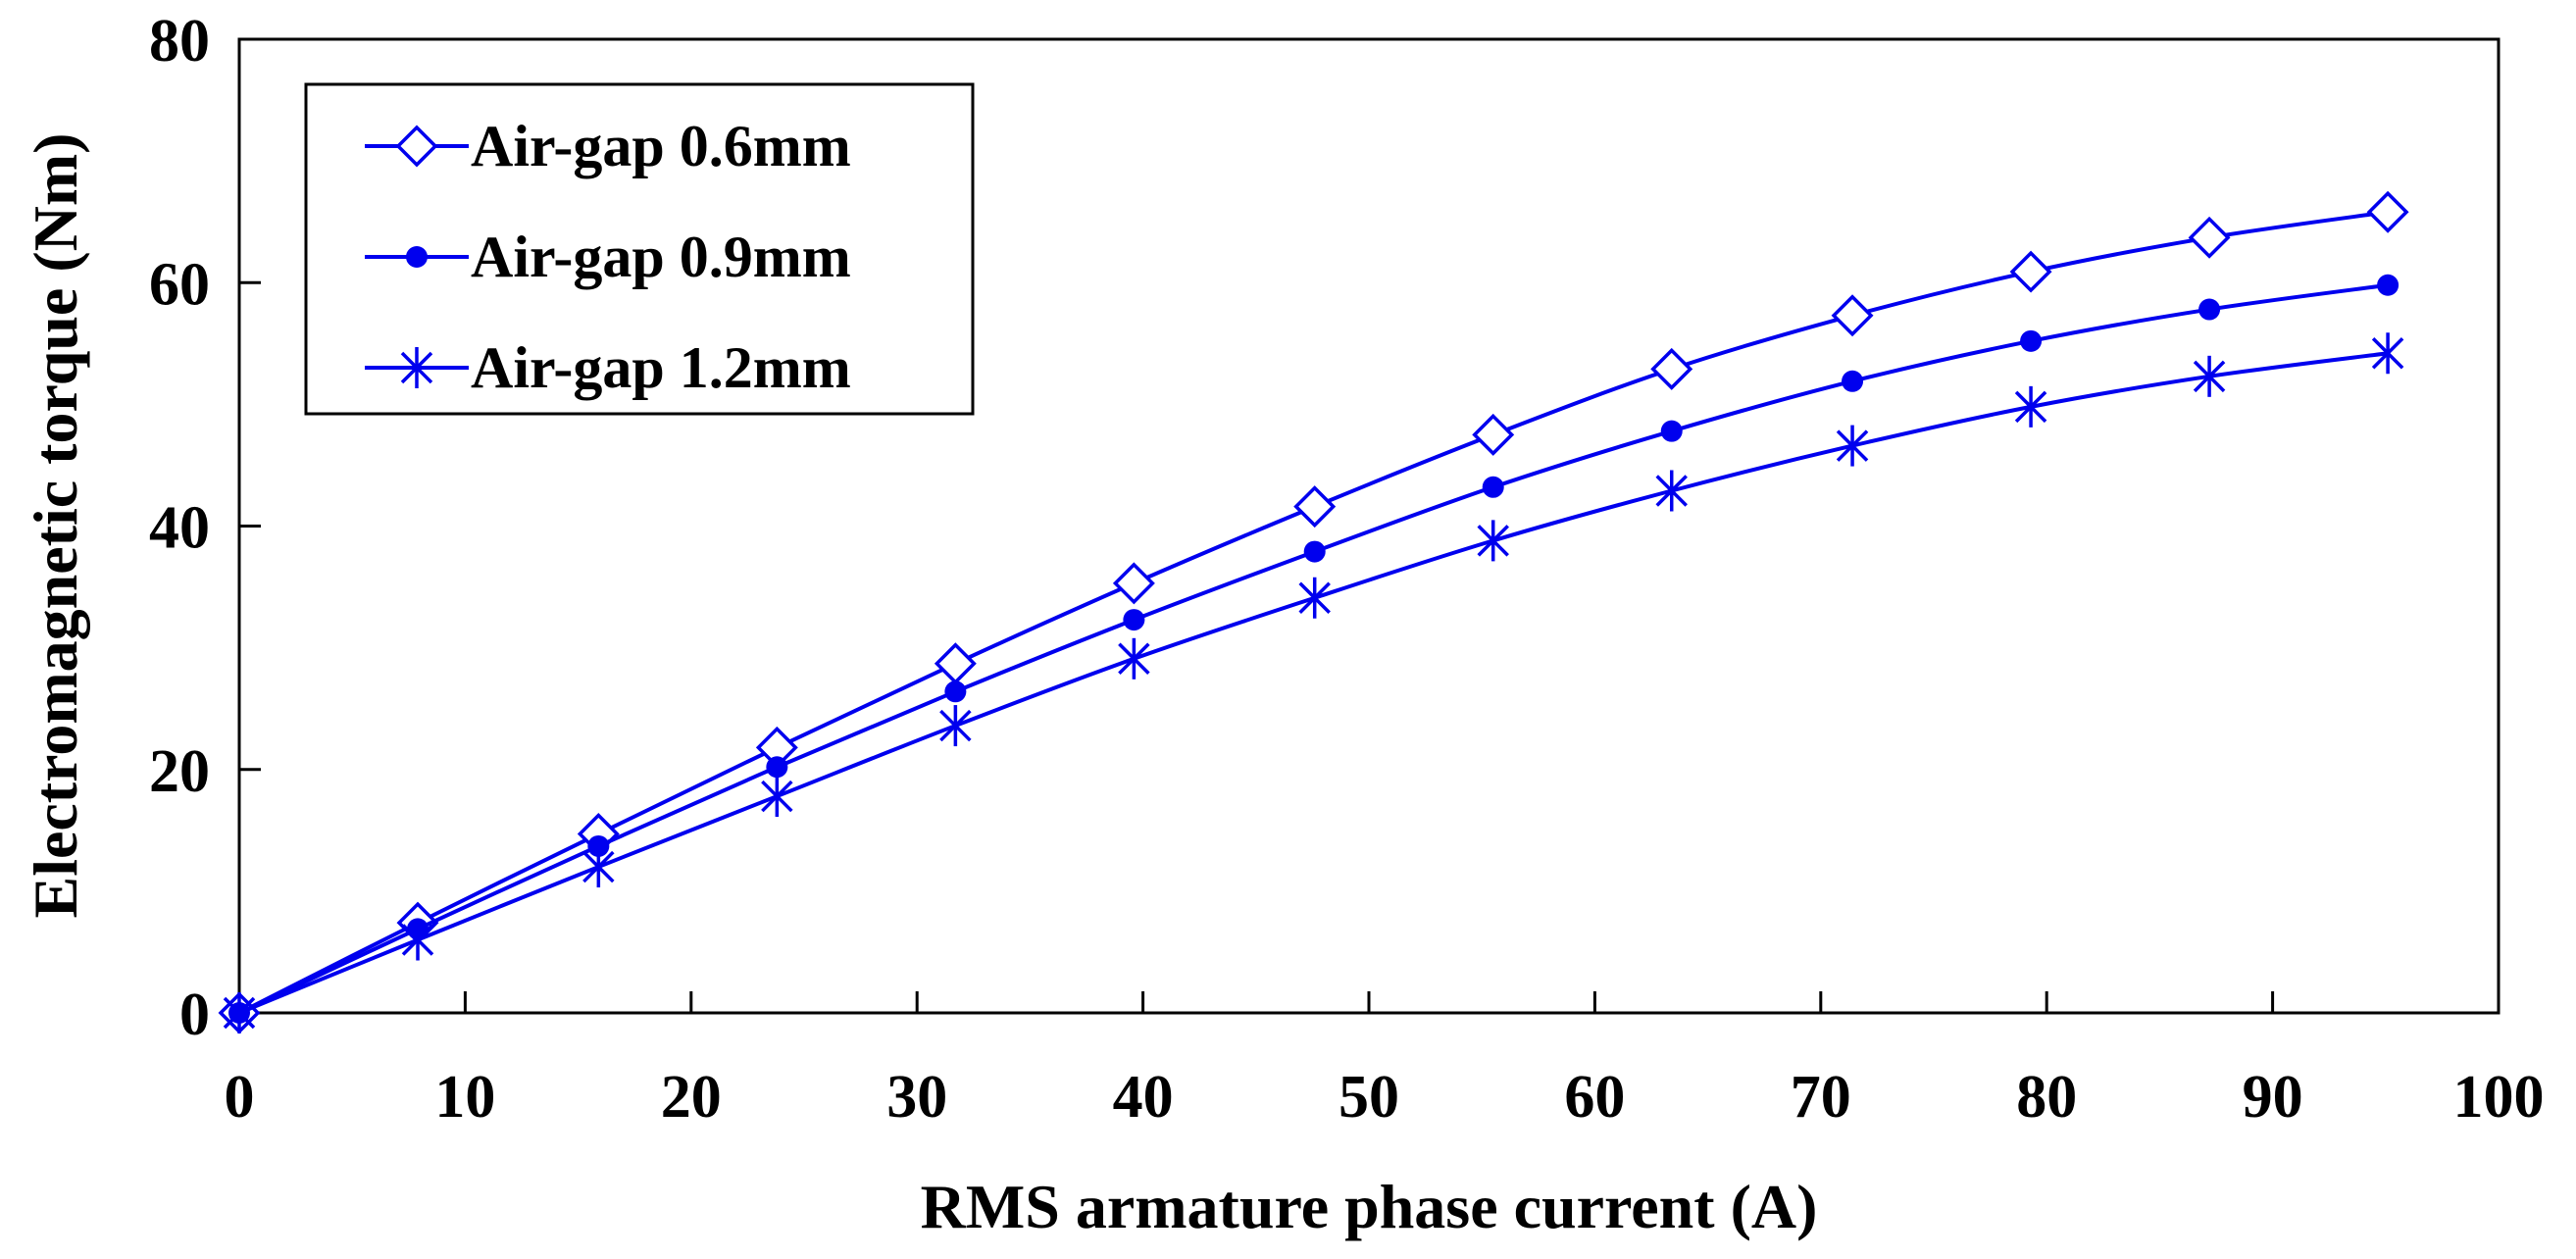 This screenshot has width=2576, height=1259. What do you see at coordinates (917, 1097) in the screenshot?
I see `x-tick-label: 30` at bounding box center [917, 1097].